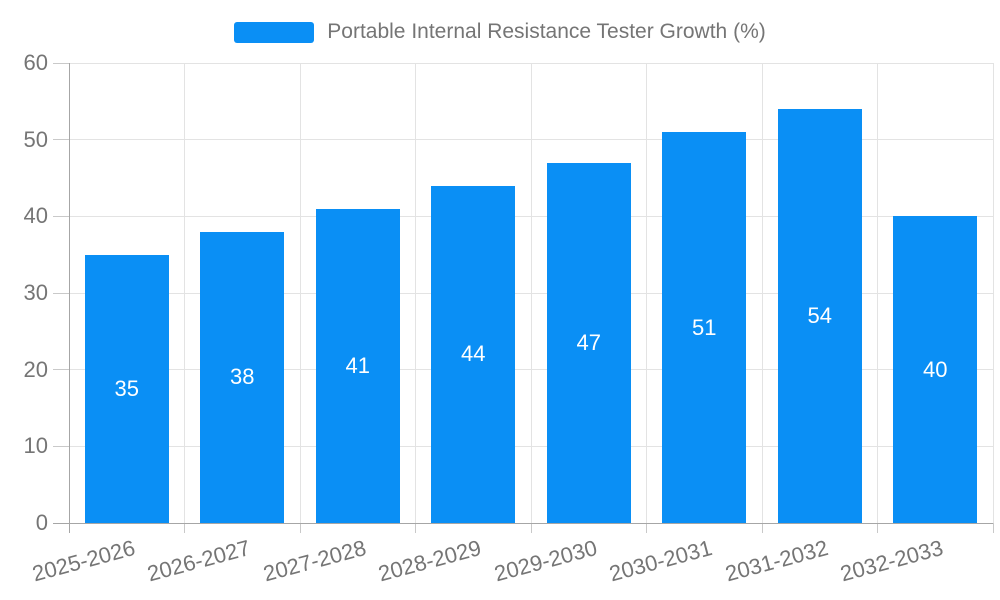 This screenshot has height=600, width=1000. I want to click on bar-value-label-2029-2030: 47, so click(588, 342).